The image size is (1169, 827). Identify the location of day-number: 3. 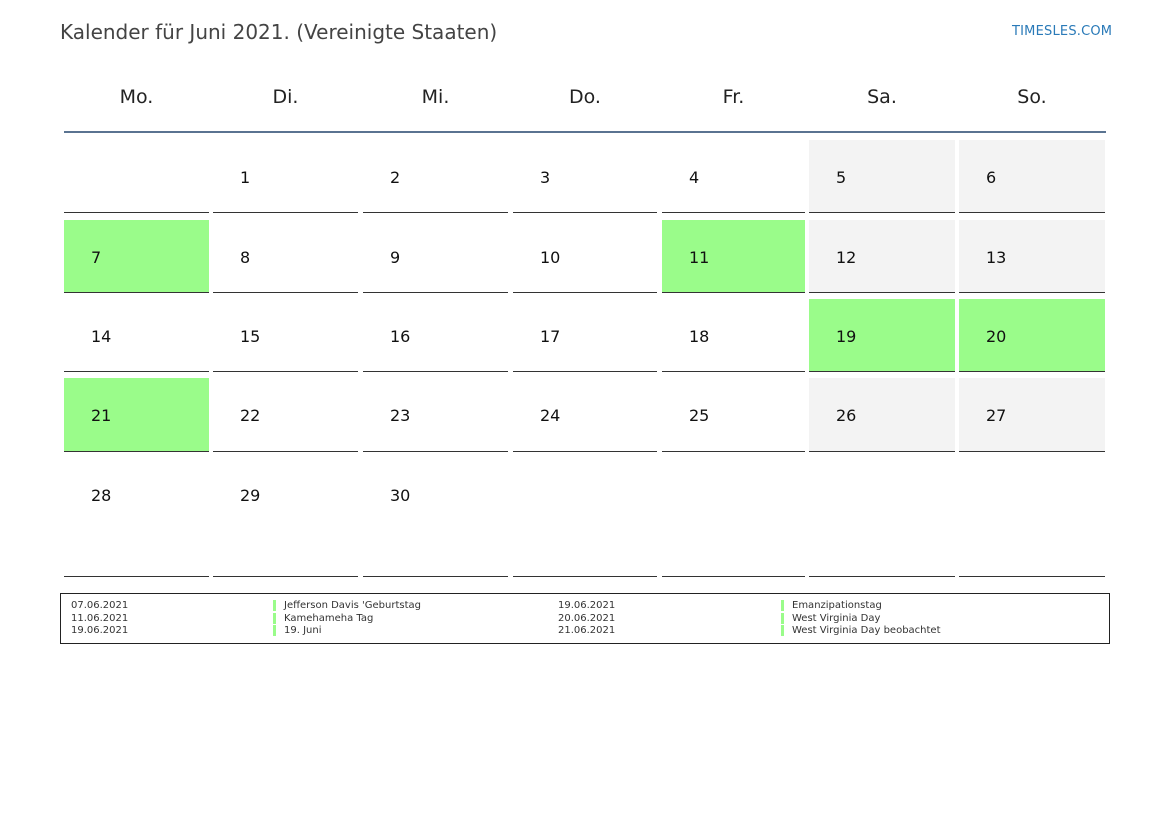
(545, 177).